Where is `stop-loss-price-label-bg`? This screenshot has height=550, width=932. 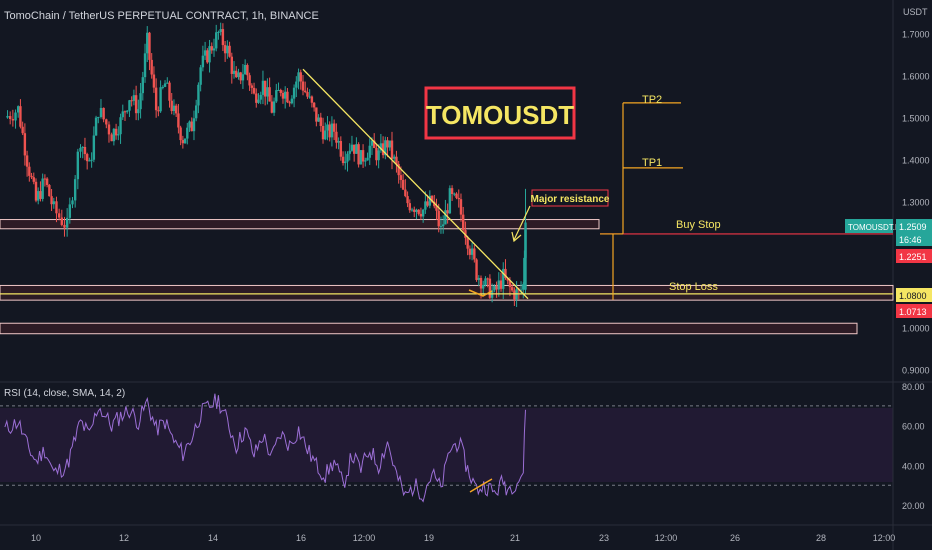 stop-loss-price-label-bg is located at coordinates (914, 295).